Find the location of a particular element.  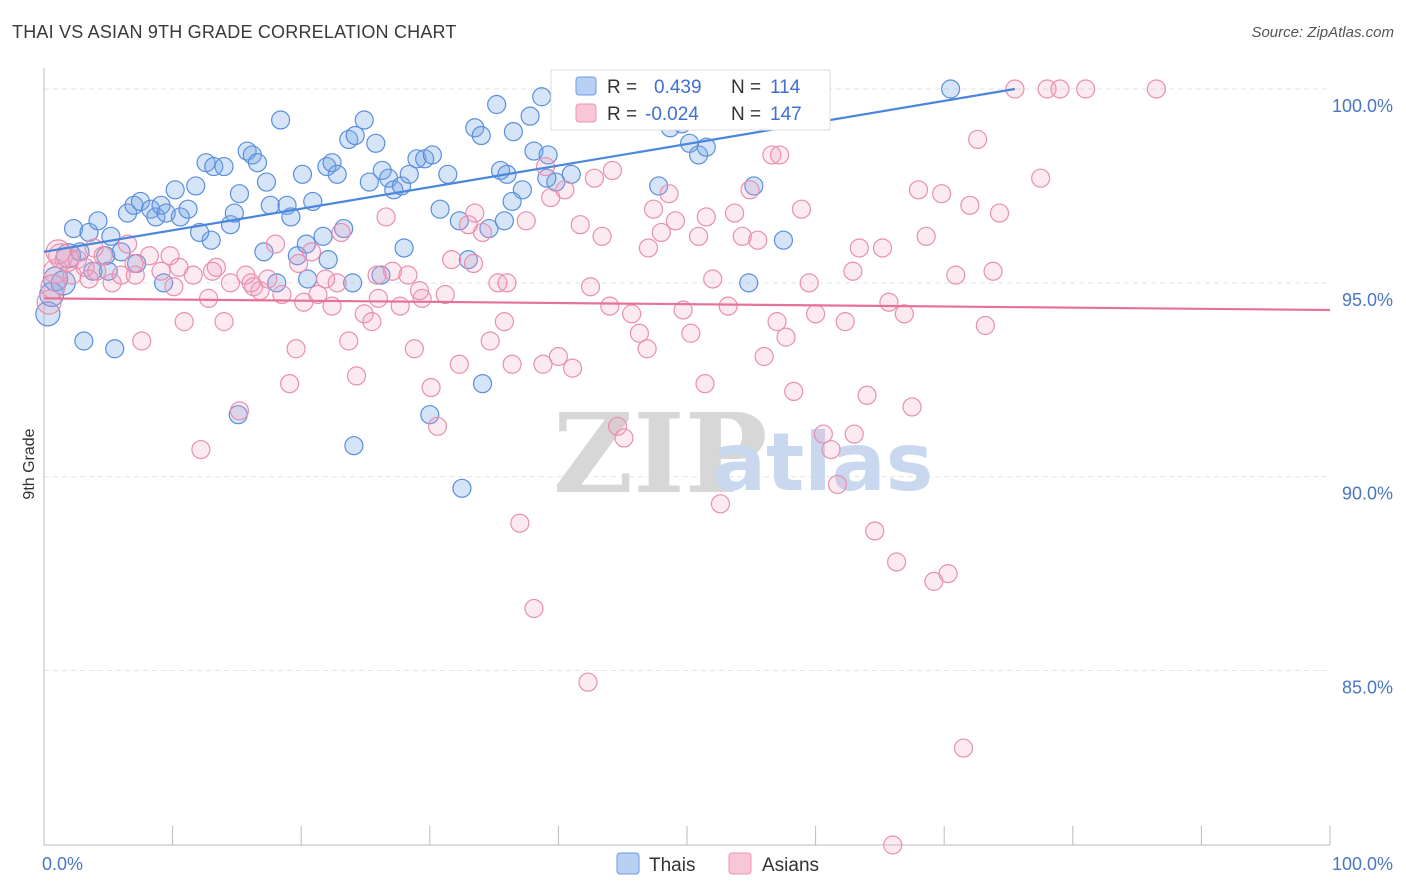

series-legend-asians: Asians is located at coordinates (790, 865).